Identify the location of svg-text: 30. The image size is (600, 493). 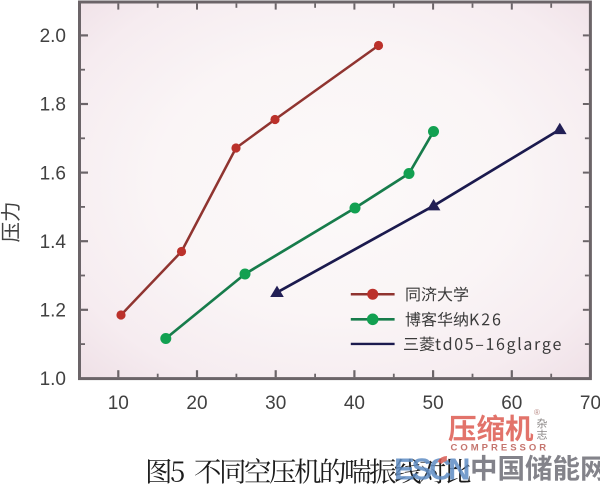
(275, 403).